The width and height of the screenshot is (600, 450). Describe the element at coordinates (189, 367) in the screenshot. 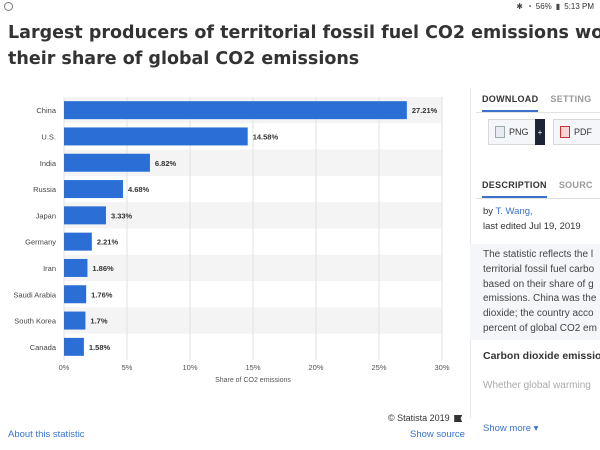

I see `x-tick-label: 10%` at that location.